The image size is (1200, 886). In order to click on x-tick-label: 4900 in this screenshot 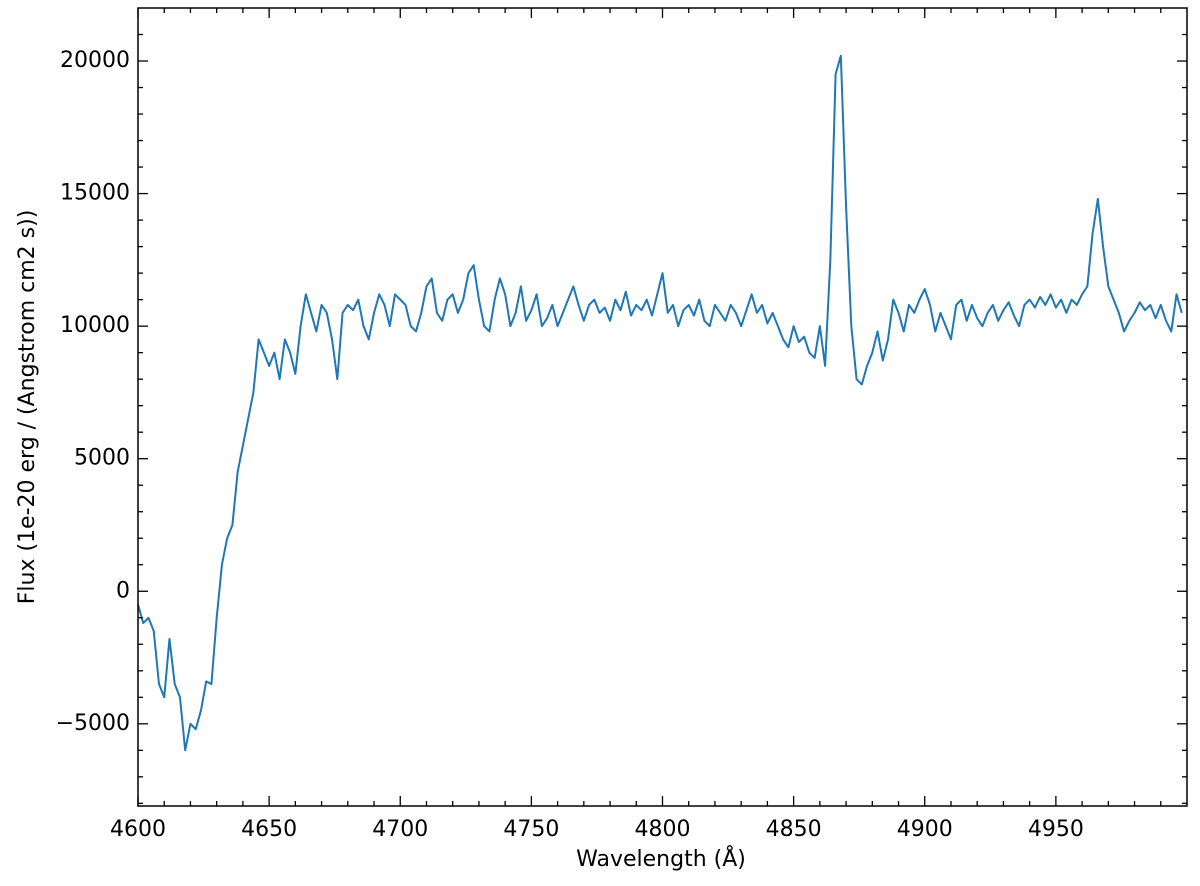, I will do `click(925, 829)`.